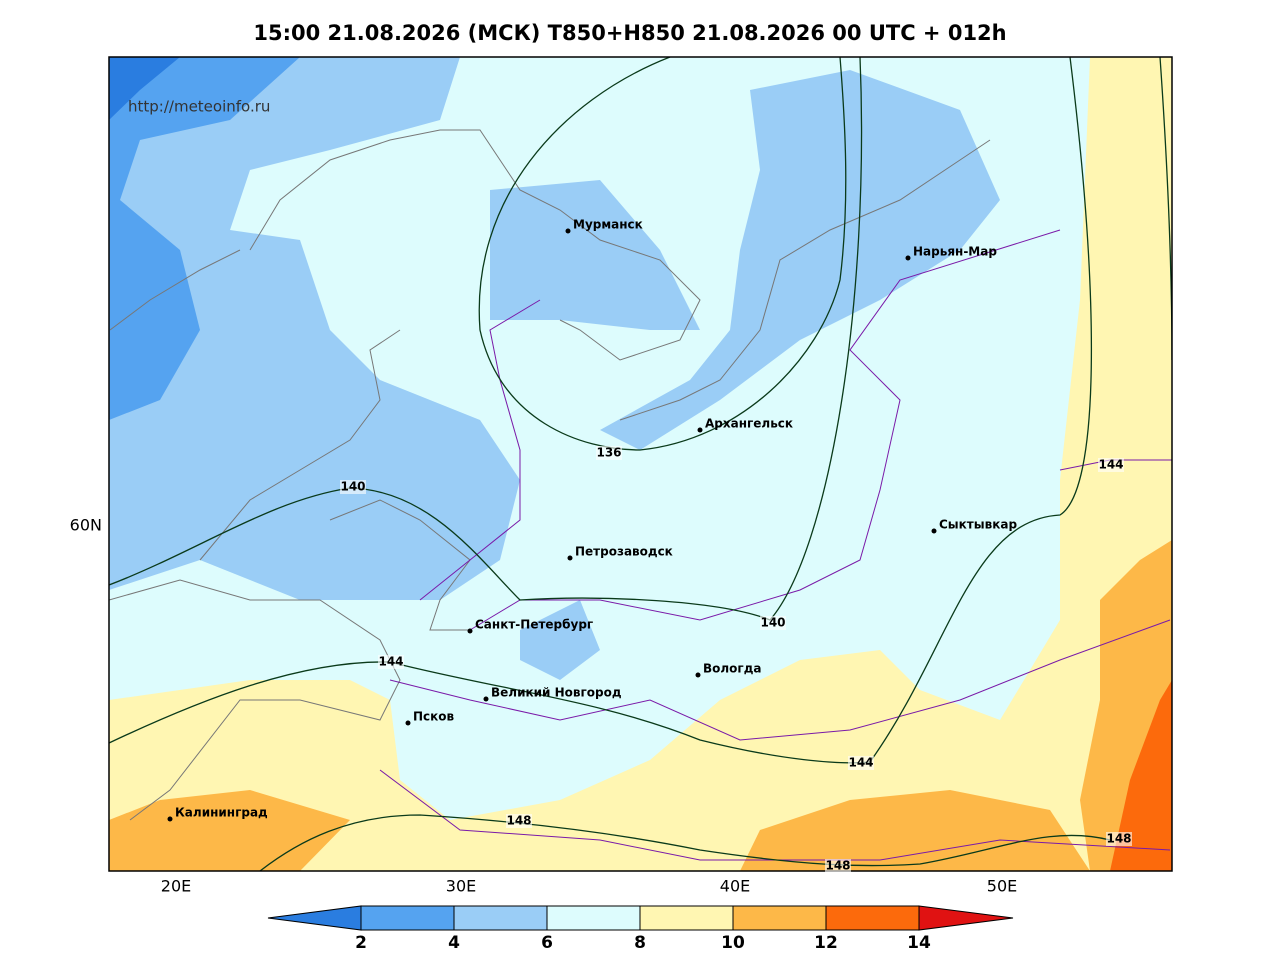  What do you see at coordinates (733, 943) in the screenshot?
I see `colorbar-tick-label: 10` at bounding box center [733, 943].